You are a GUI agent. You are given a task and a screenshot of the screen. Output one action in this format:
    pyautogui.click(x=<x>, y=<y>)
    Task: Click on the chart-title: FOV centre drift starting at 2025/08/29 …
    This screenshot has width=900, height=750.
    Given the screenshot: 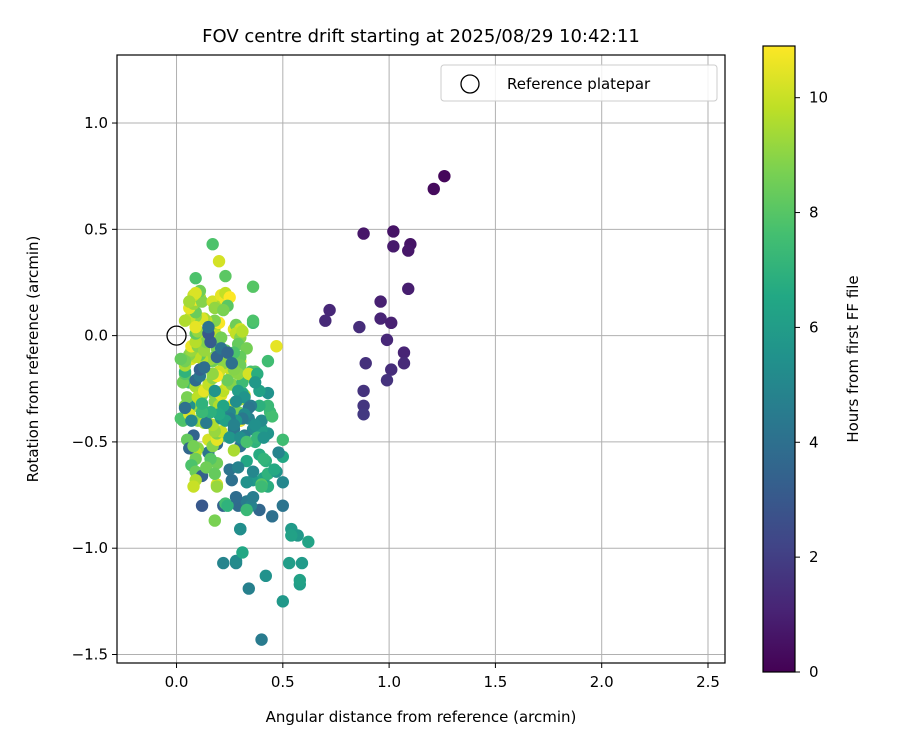 What is the action you would take?
    pyautogui.click(x=421, y=36)
    